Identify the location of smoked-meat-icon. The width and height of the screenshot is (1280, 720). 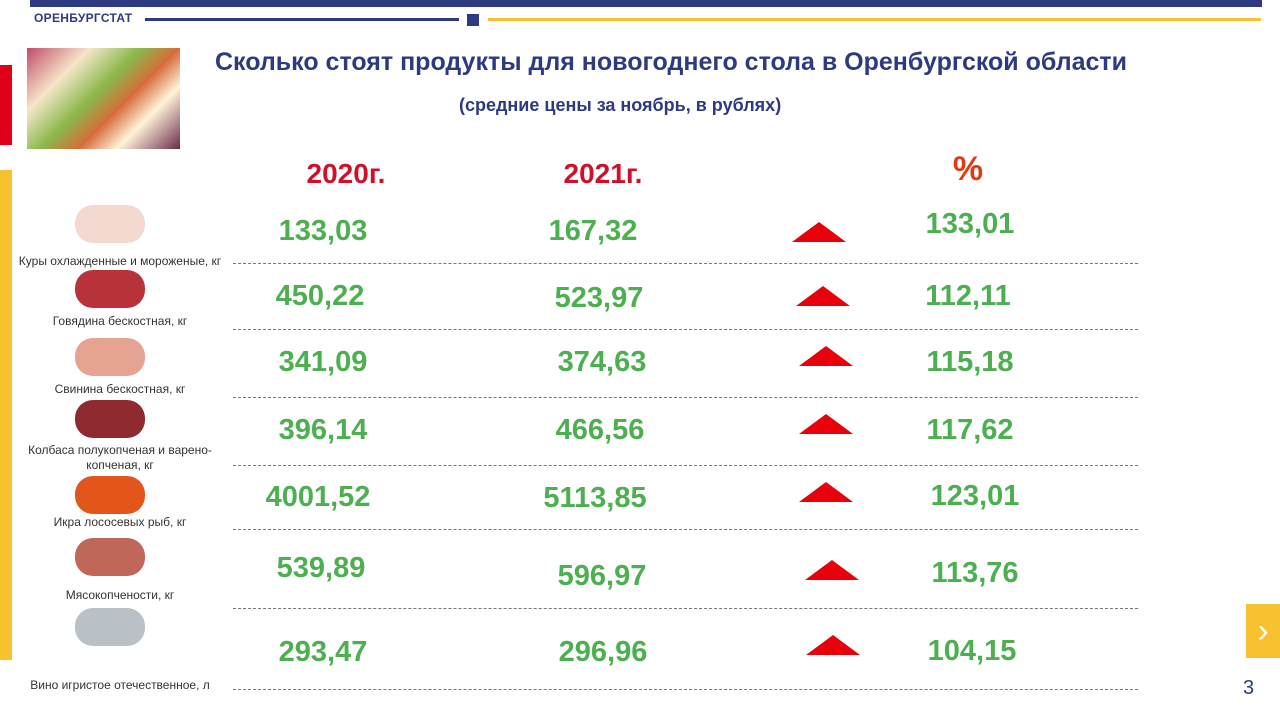
(110, 557).